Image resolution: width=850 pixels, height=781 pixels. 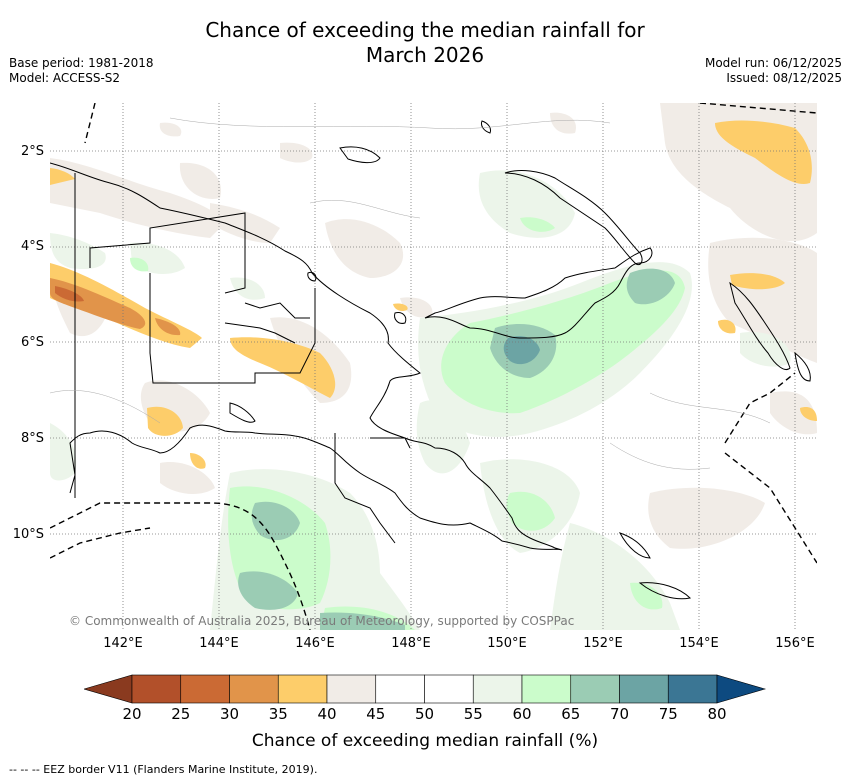 What do you see at coordinates (278, 714) in the screenshot?
I see `colorbar-tick-label: 35` at bounding box center [278, 714].